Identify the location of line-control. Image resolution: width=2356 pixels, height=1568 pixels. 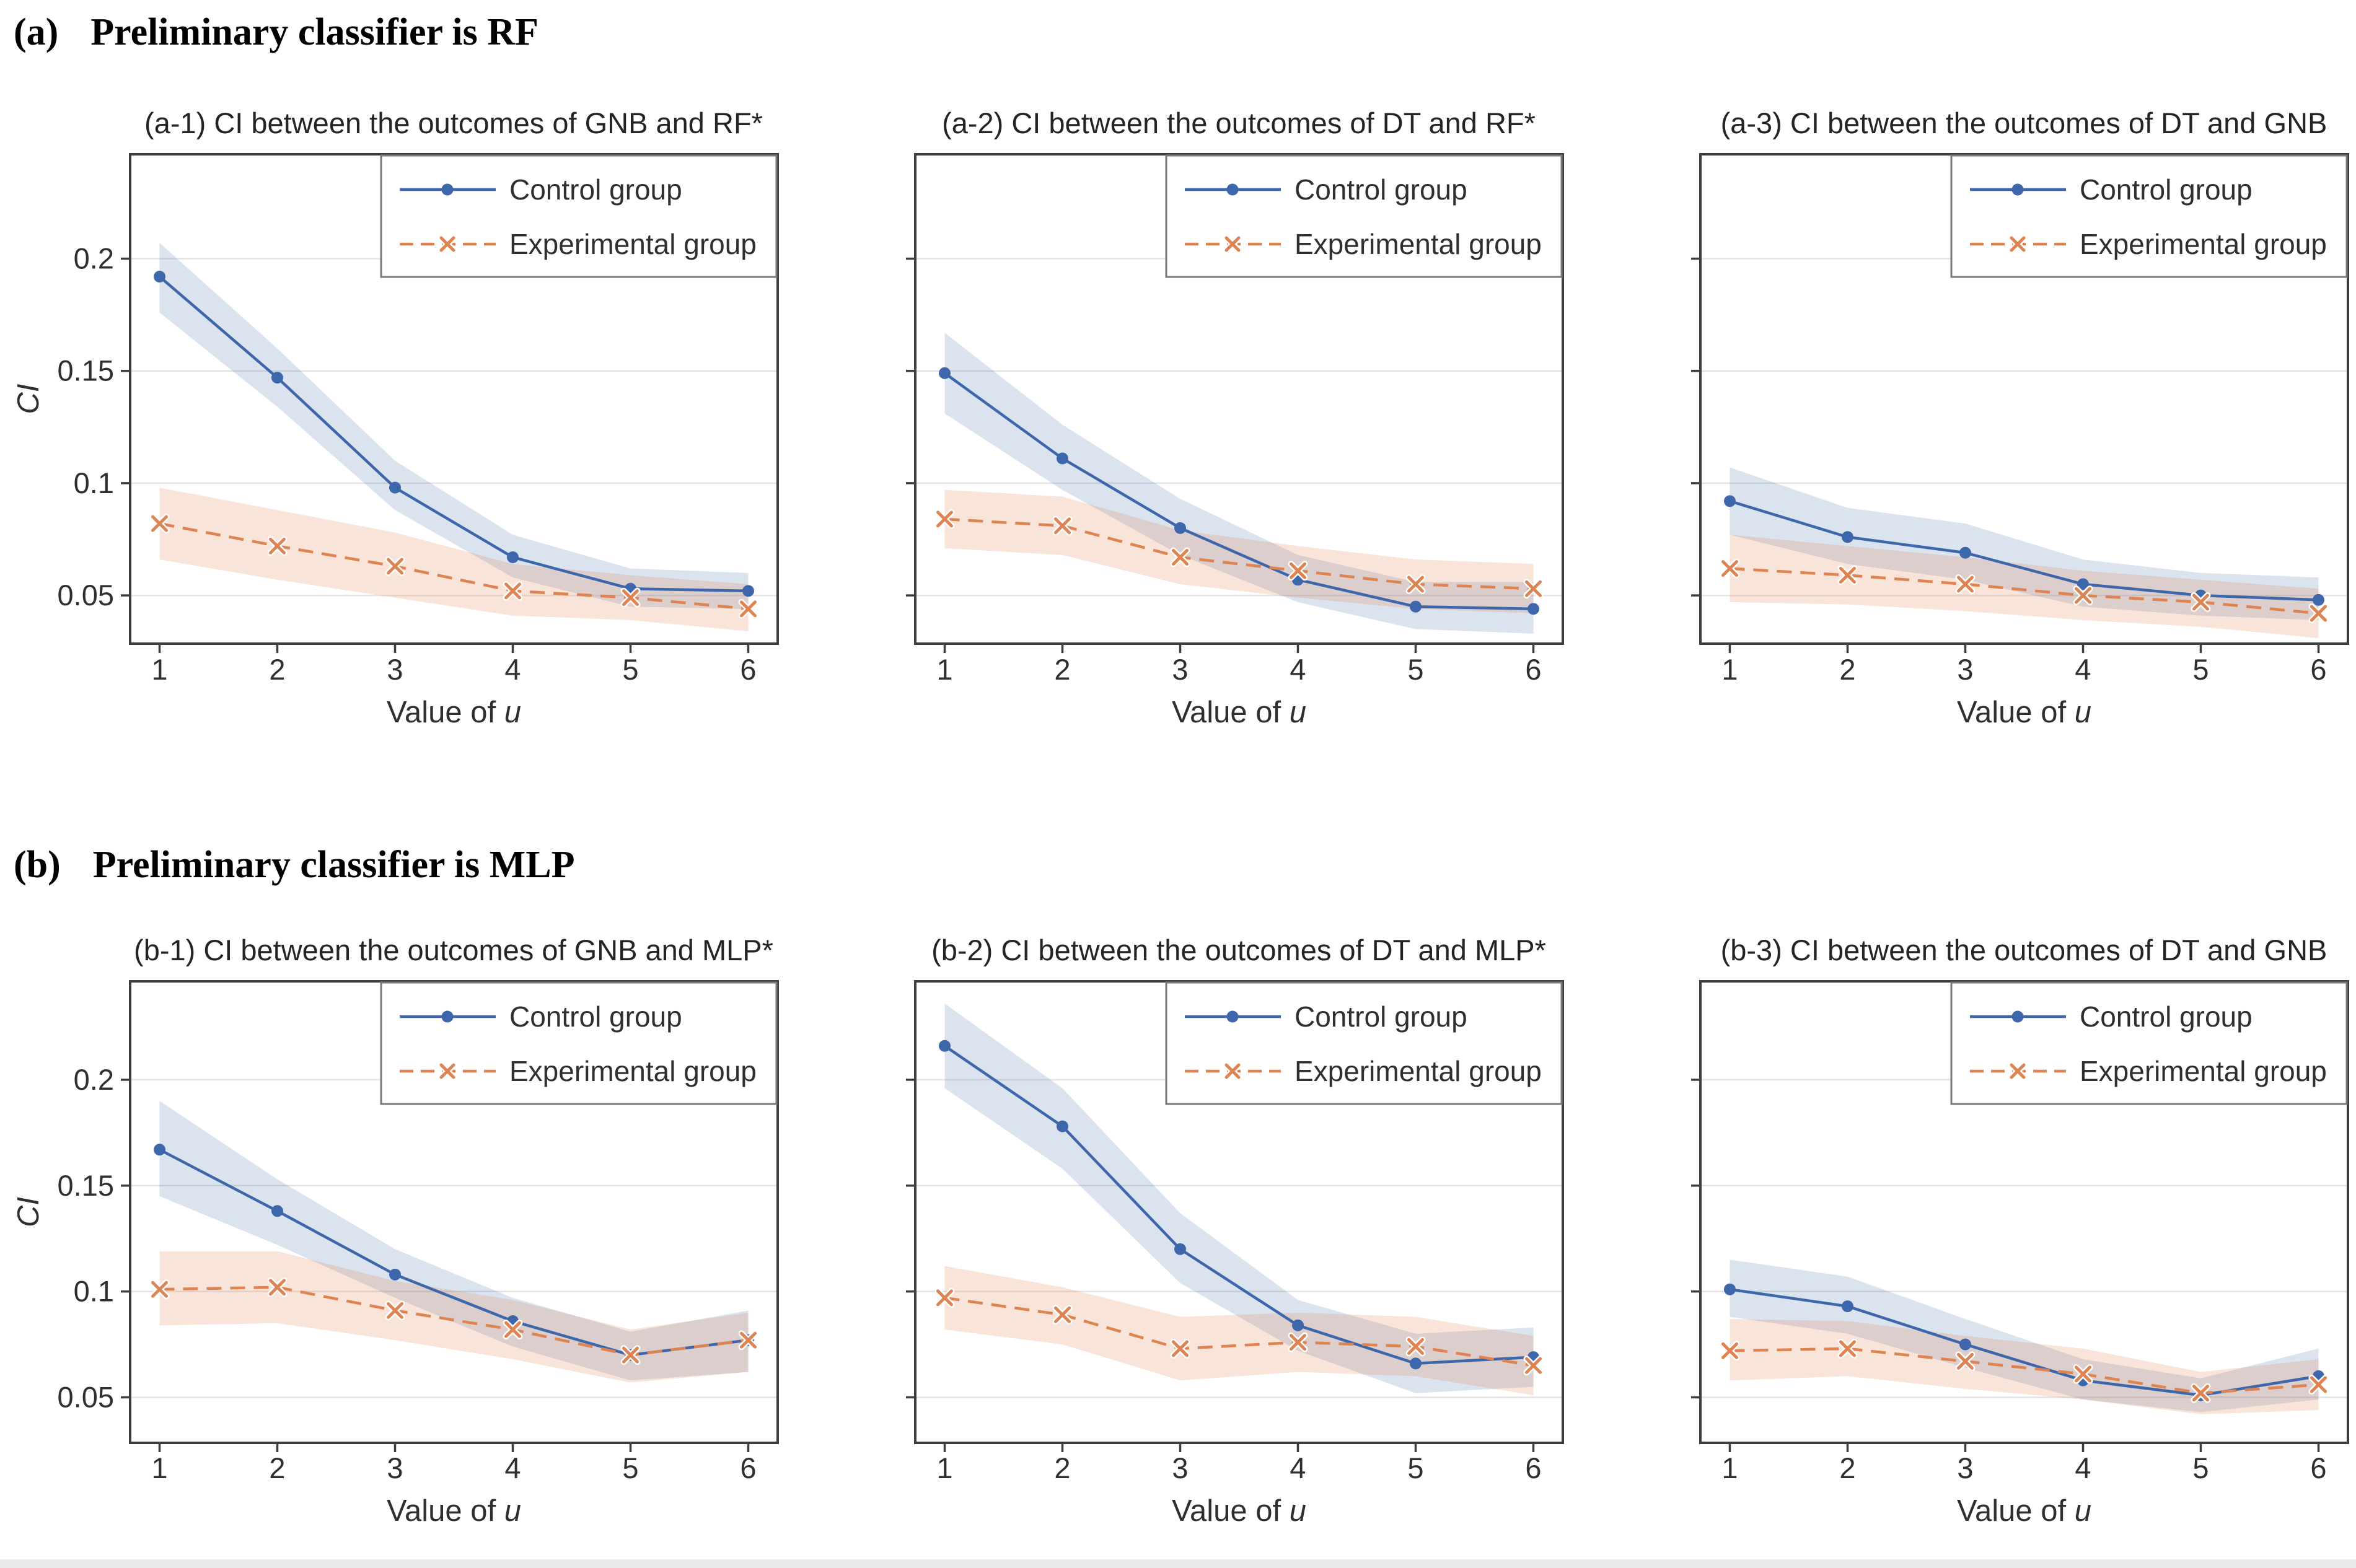
(1239, 491).